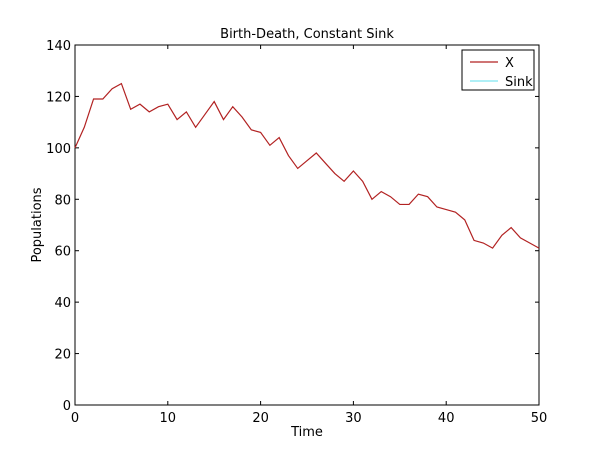 The width and height of the screenshot is (600, 451). Describe the element at coordinates (58, 149) in the screenshot. I see `y-tick-label: 100` at that location.